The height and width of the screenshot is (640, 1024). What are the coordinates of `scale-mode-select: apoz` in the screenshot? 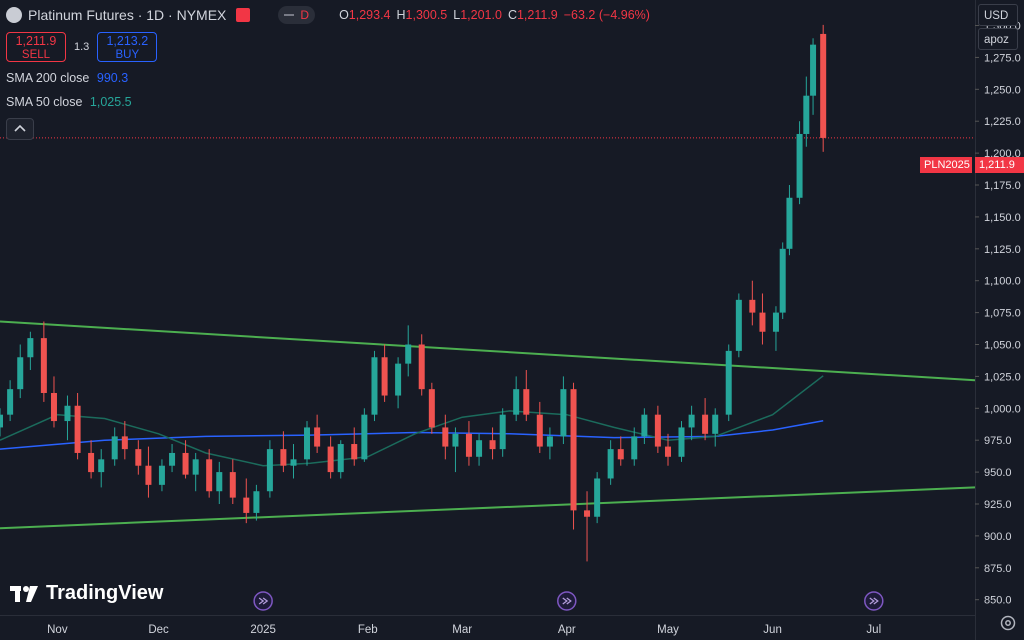 It's located at (998, 39).